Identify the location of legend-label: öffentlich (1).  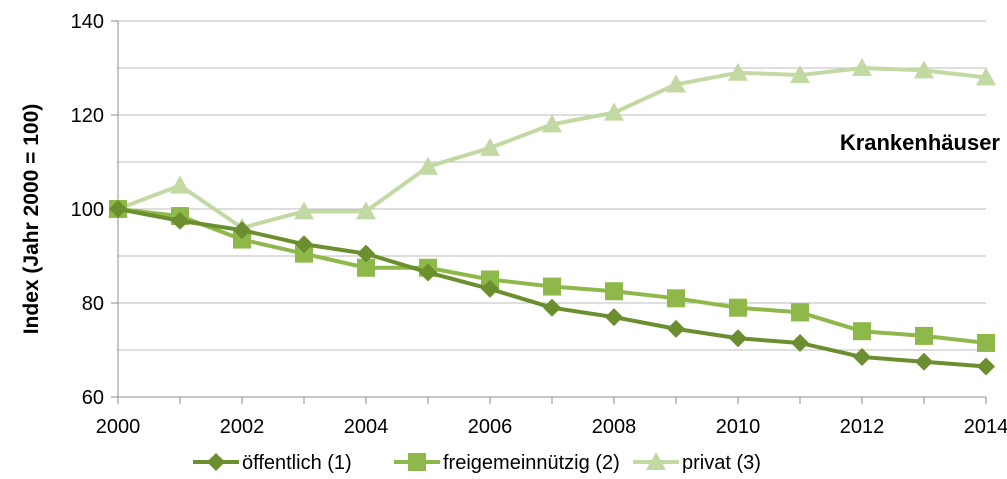
(297, 463).